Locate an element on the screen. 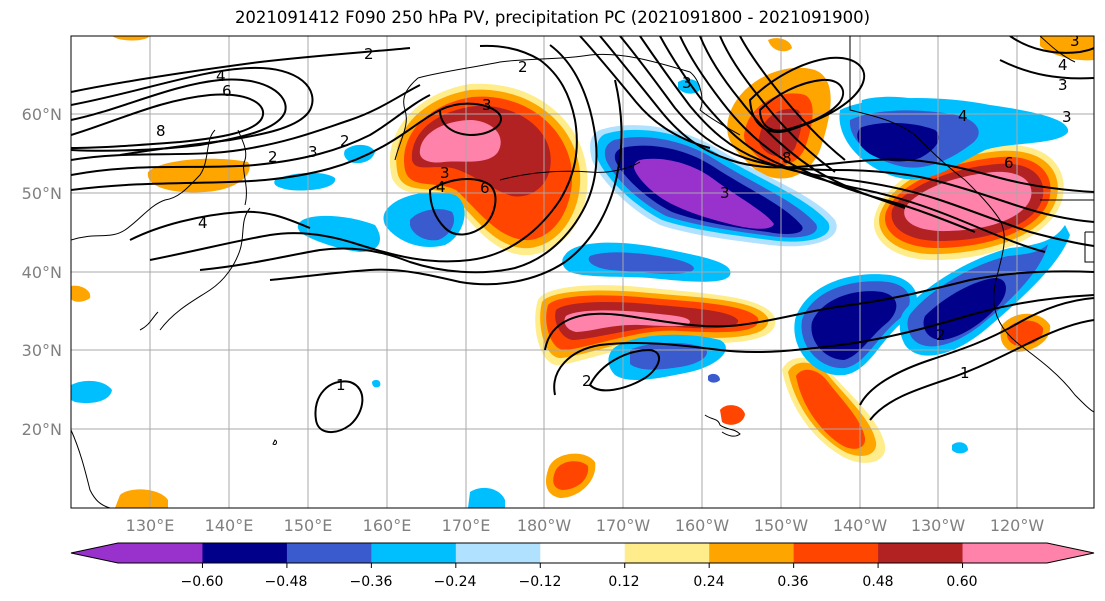 The width and height of the screenshot is (1105, 601). colorbar-bins is located at coordinates (583, 553).